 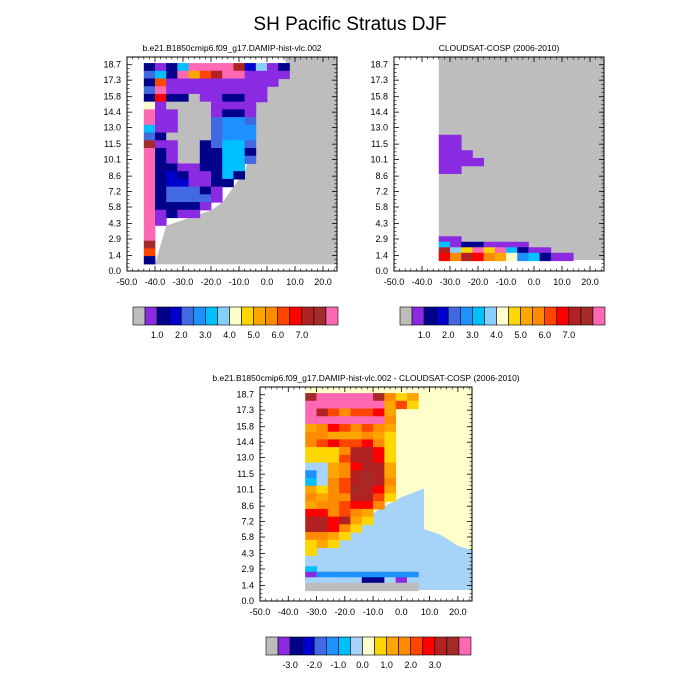 What do you see at coordinates (379, 97) in the screenshot?
I see `y-tick-label: 15.8` at bounding box center [379, 97].